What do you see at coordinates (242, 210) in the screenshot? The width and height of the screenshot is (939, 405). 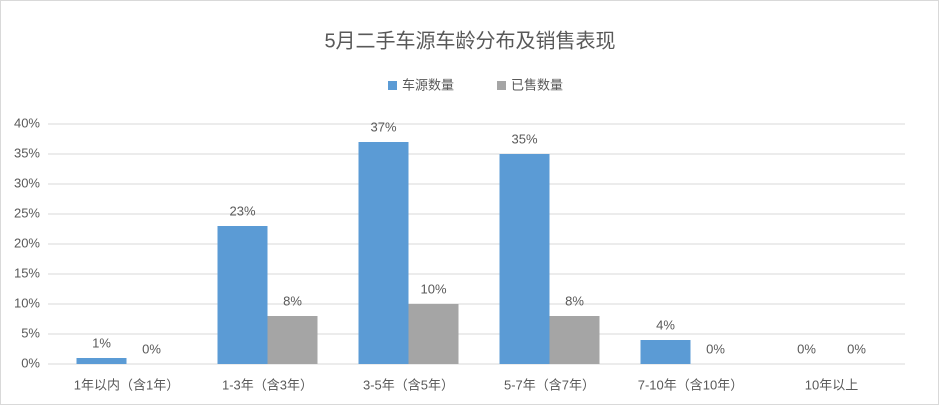 I see `data-label: 23%` at bounding box center [242, 210].